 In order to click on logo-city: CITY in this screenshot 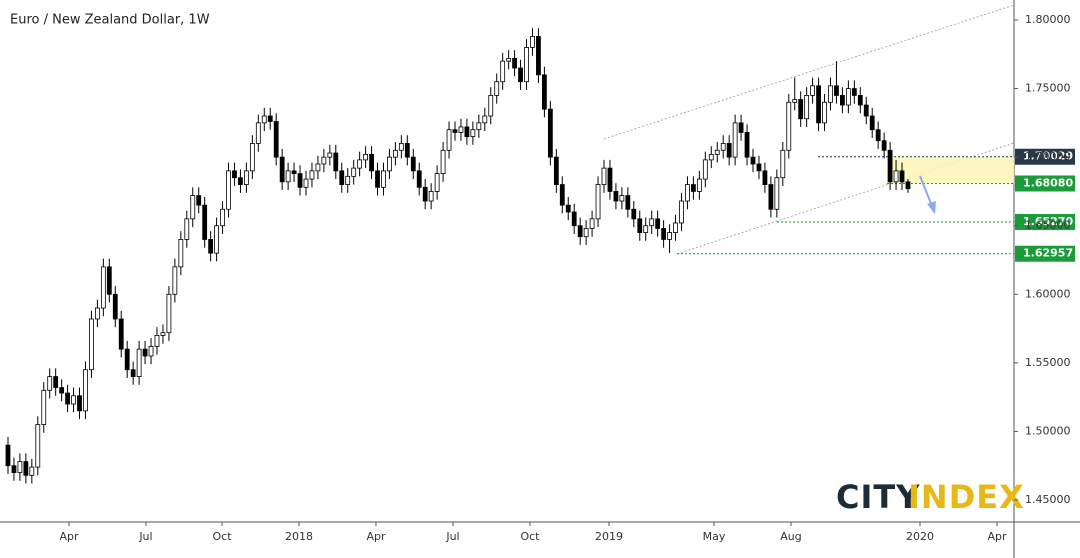, I will do `click(878, 497)`.